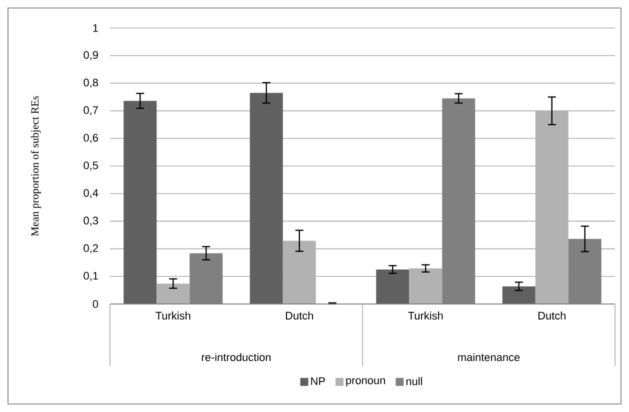  What do you see at coordinates (95, 28) in the screenshot?
I see `y-tick-label: 1` at bounding box center [95, 28].